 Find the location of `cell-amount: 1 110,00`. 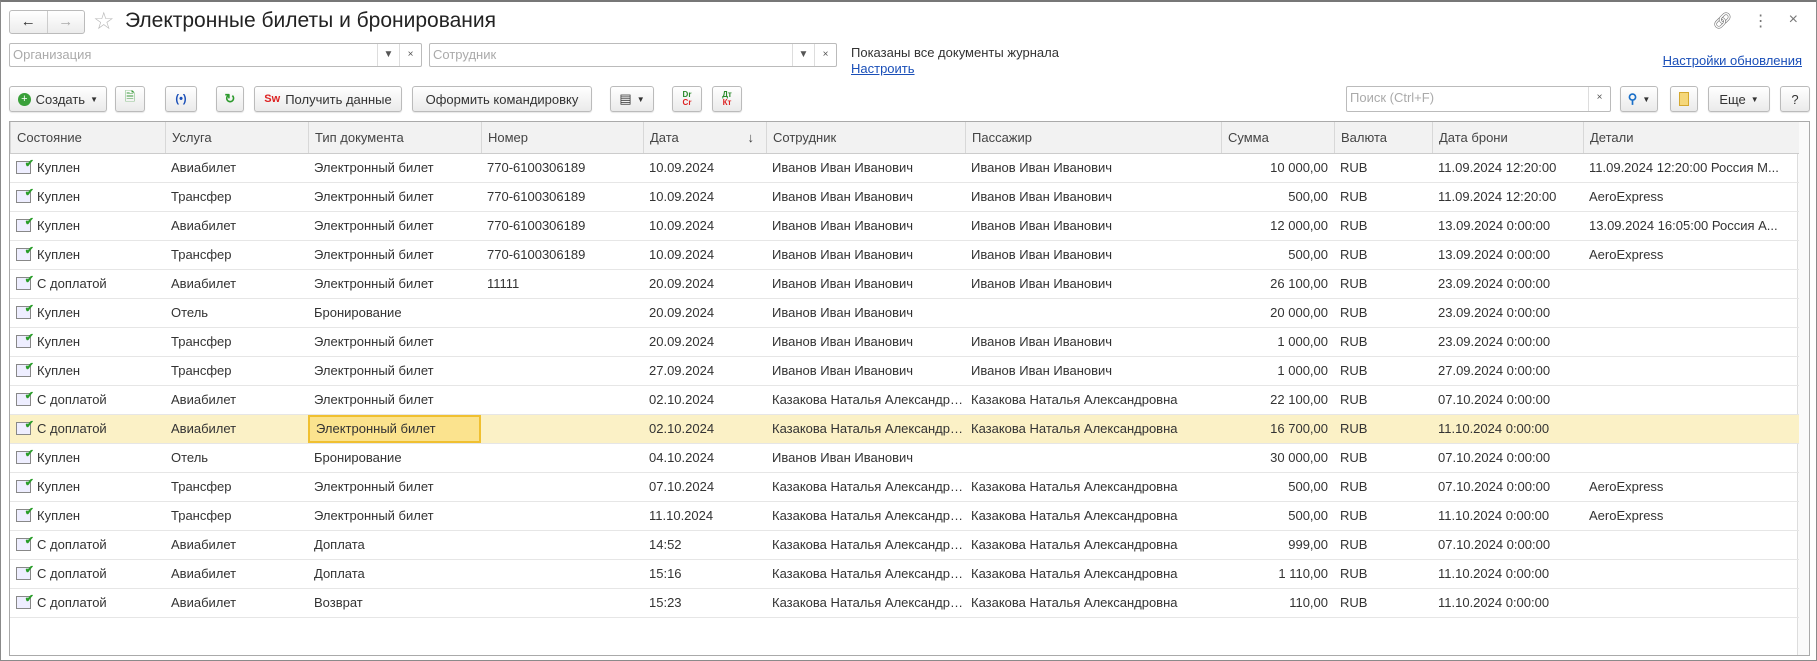

cell-amount: 1 110,00 is located at coordinates (1277, 574).